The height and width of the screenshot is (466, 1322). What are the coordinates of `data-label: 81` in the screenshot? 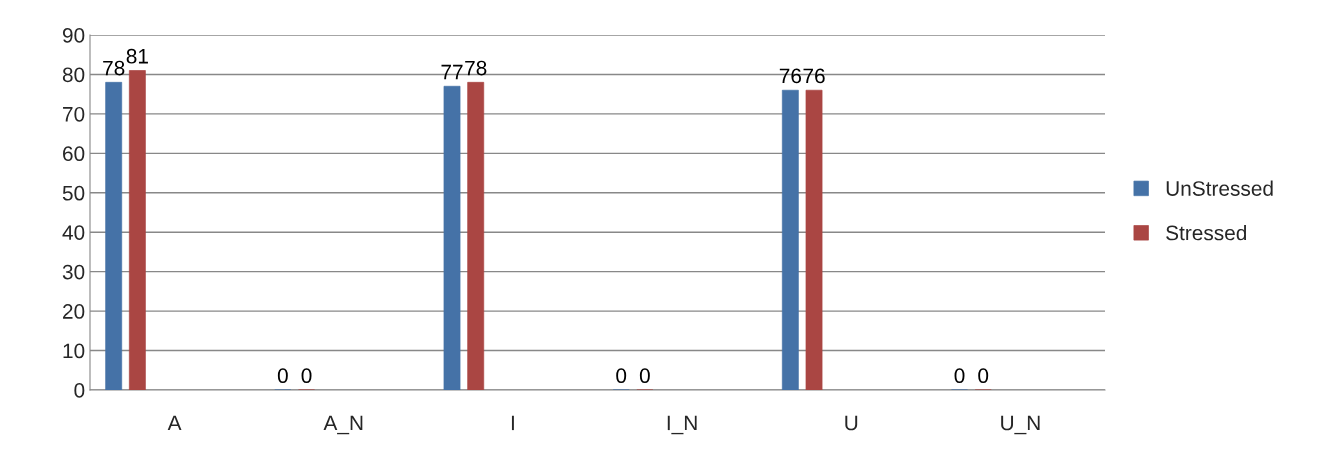 It's located at (137, 56).